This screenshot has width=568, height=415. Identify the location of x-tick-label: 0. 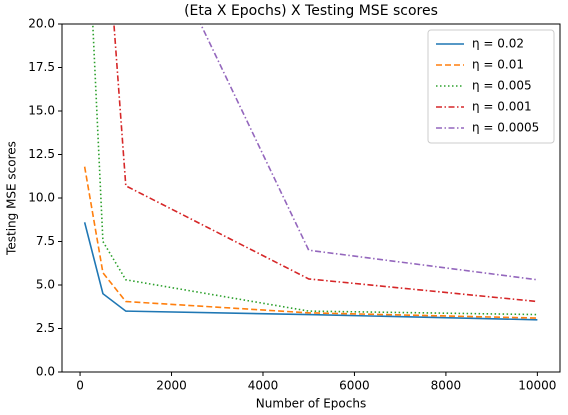
(80, 386).